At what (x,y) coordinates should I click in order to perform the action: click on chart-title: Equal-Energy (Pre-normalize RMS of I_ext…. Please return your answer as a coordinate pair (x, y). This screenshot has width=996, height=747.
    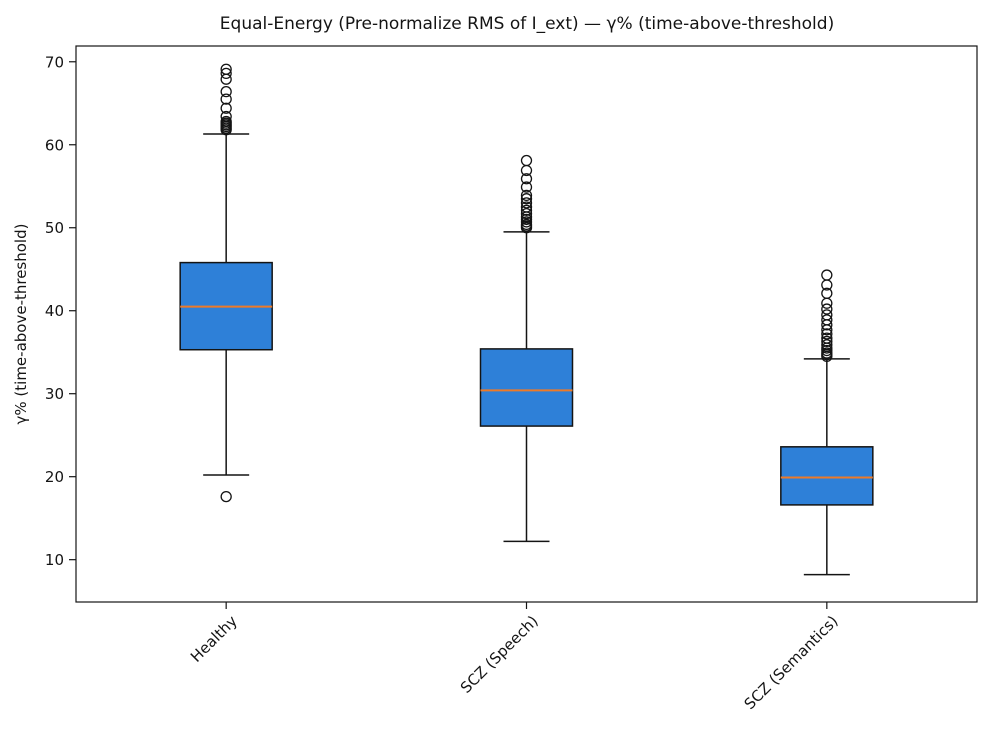
    Looking at the image, I should click on (527, 24).